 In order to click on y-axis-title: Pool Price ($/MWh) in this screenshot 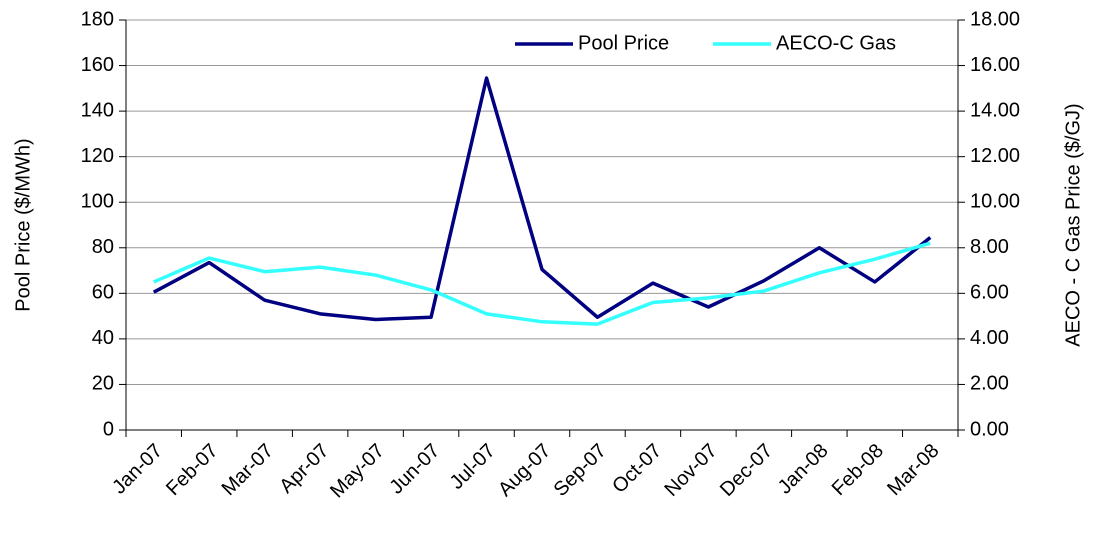, I will do `click(23, 224)`.